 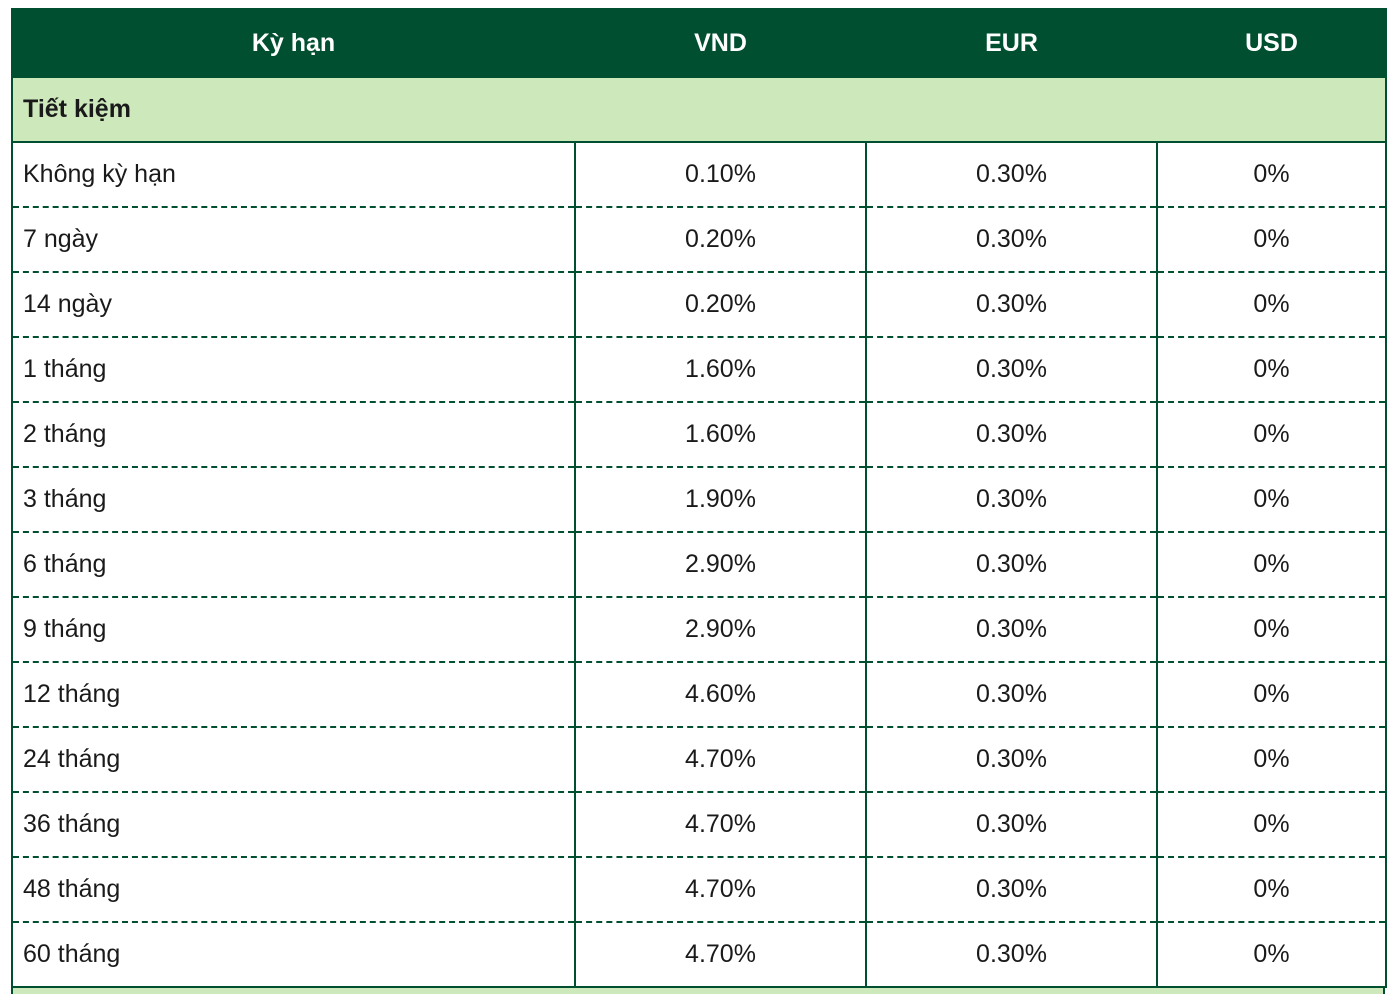 I want to click on table-row: 14 ngày 0.20% 0.30% 0%, so click(x=699, y=305).